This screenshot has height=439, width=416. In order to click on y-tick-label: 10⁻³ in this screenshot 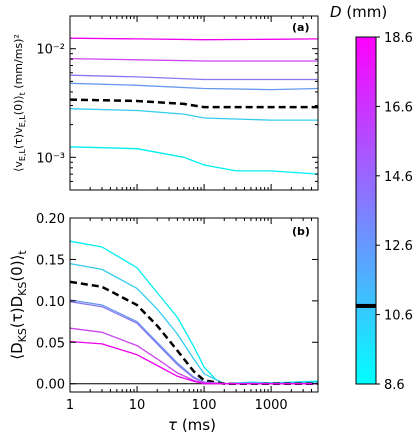, I will do `click(50, 158)`.